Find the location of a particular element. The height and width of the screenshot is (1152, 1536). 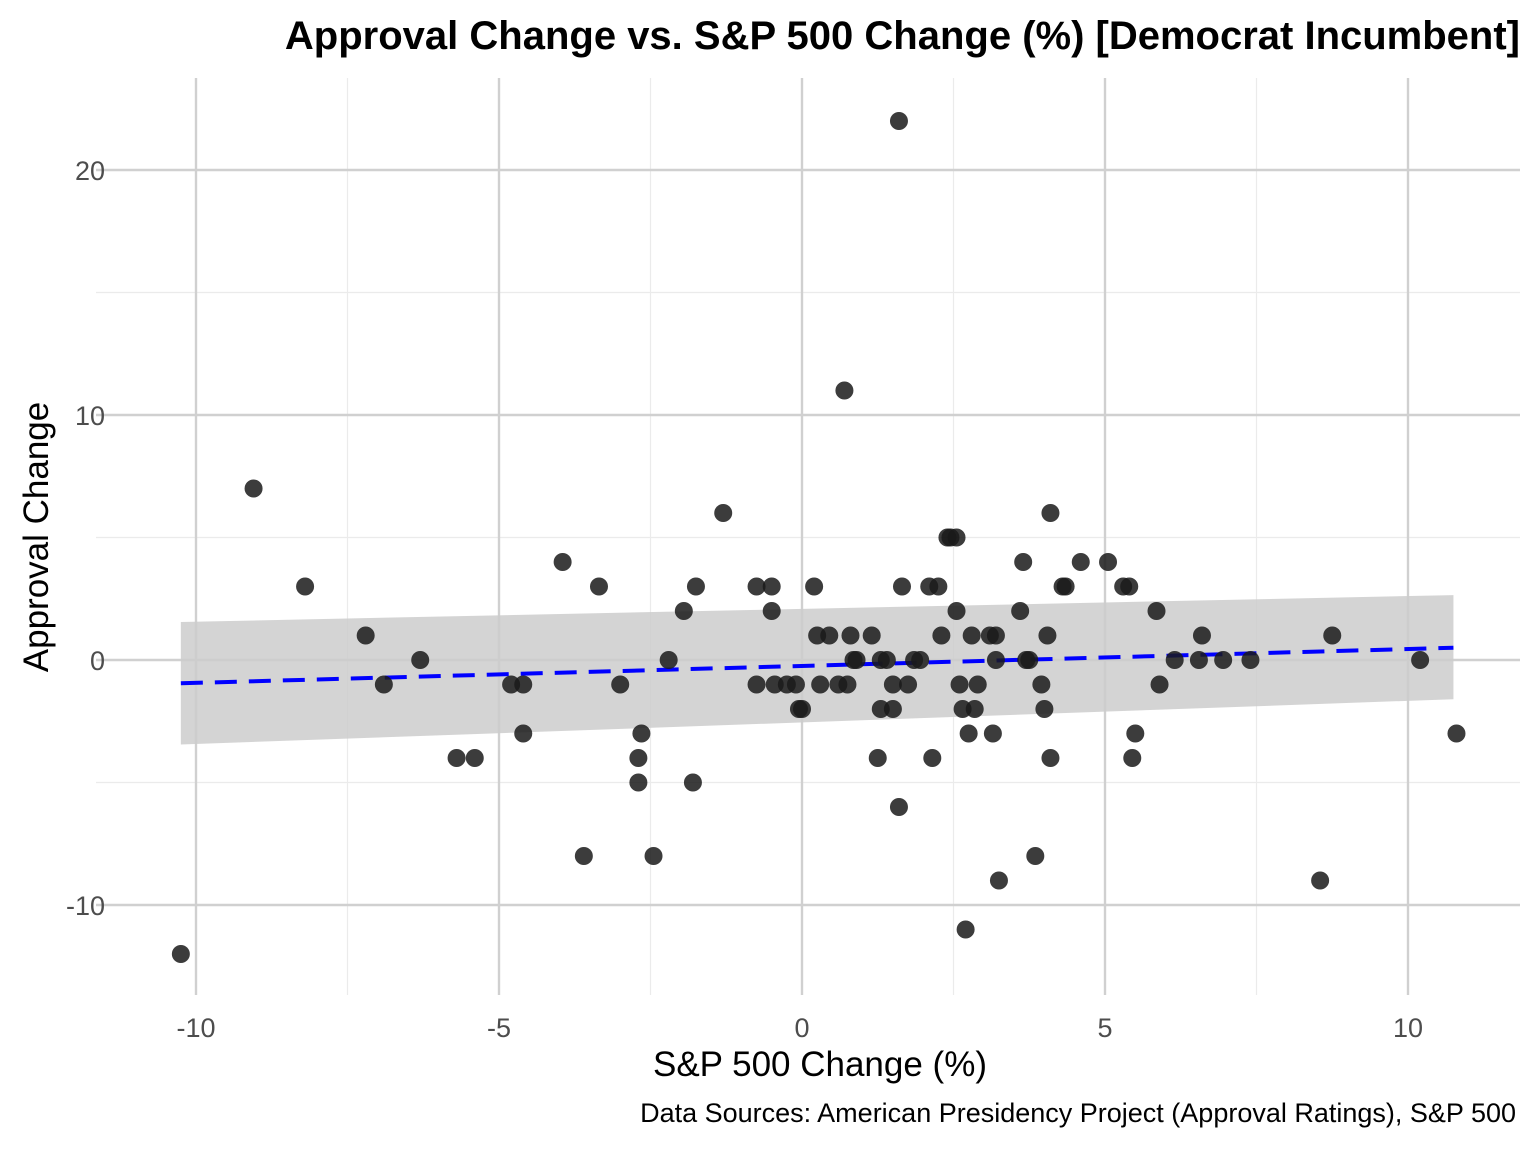

confidence-band-layer is located at coordinates (817, 670).